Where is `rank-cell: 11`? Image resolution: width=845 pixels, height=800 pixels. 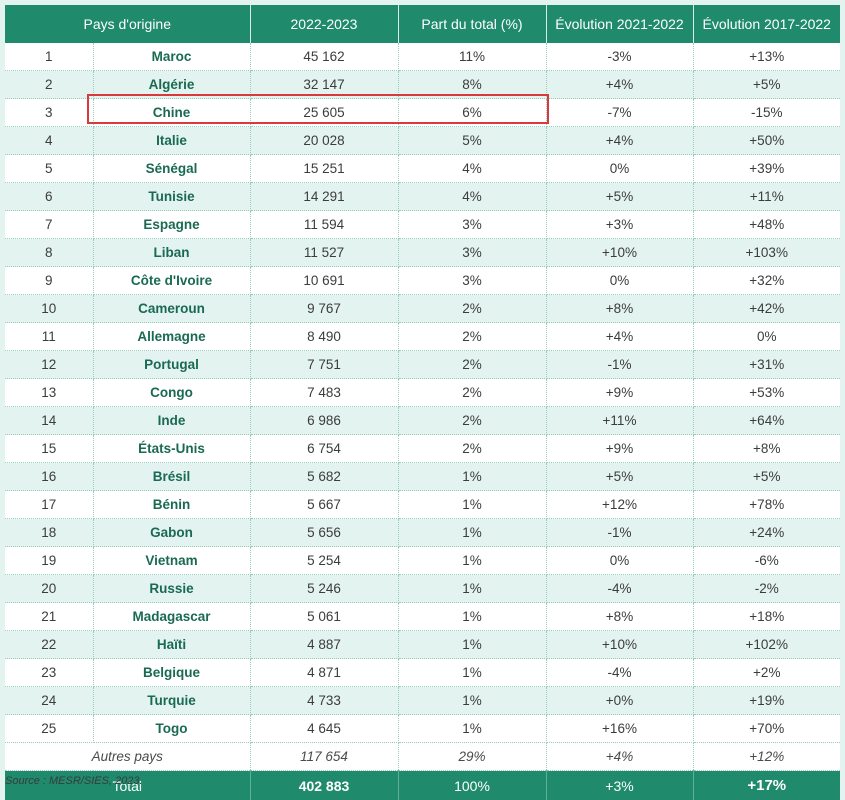
rank-cell: 11 is located at coordinates (49, 337).